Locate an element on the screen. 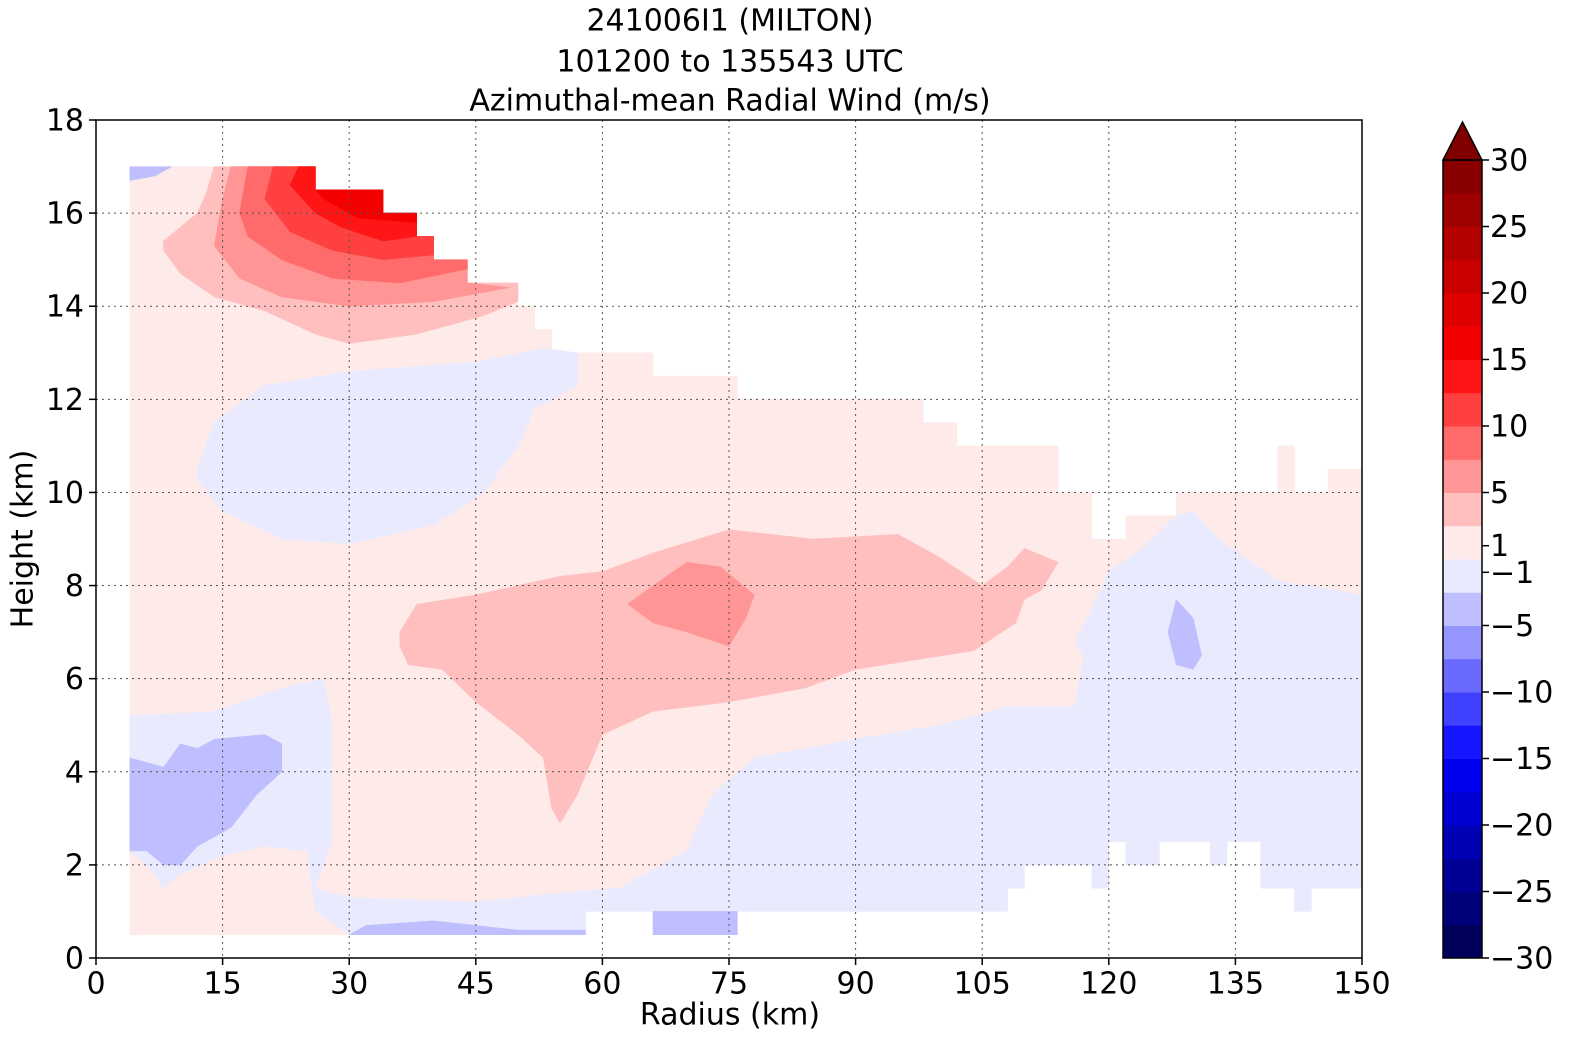 This screenshot has height=1045, width=1574. y-tick-label: 10 is located at coordinates (65, 493).